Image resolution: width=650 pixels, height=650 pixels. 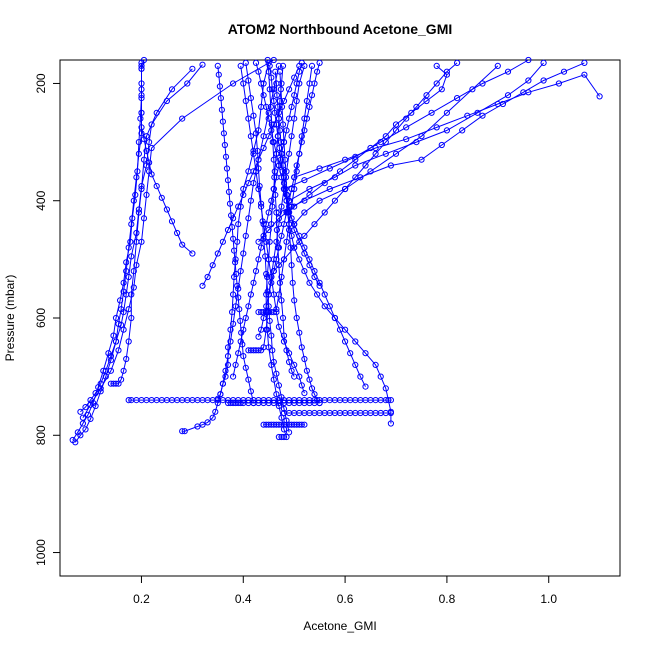 I want to click on y-axis-label: Pressure (mbar), so click(x=10, y=318).